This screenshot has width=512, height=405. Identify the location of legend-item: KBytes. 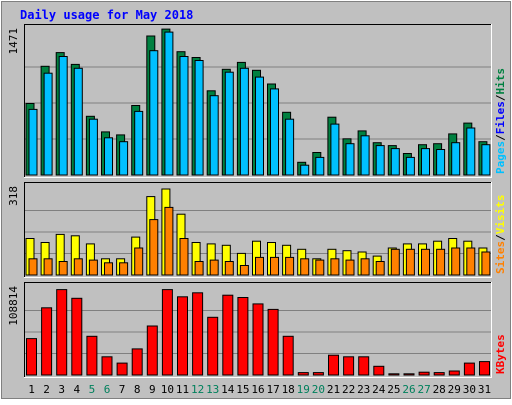
(500, 354).